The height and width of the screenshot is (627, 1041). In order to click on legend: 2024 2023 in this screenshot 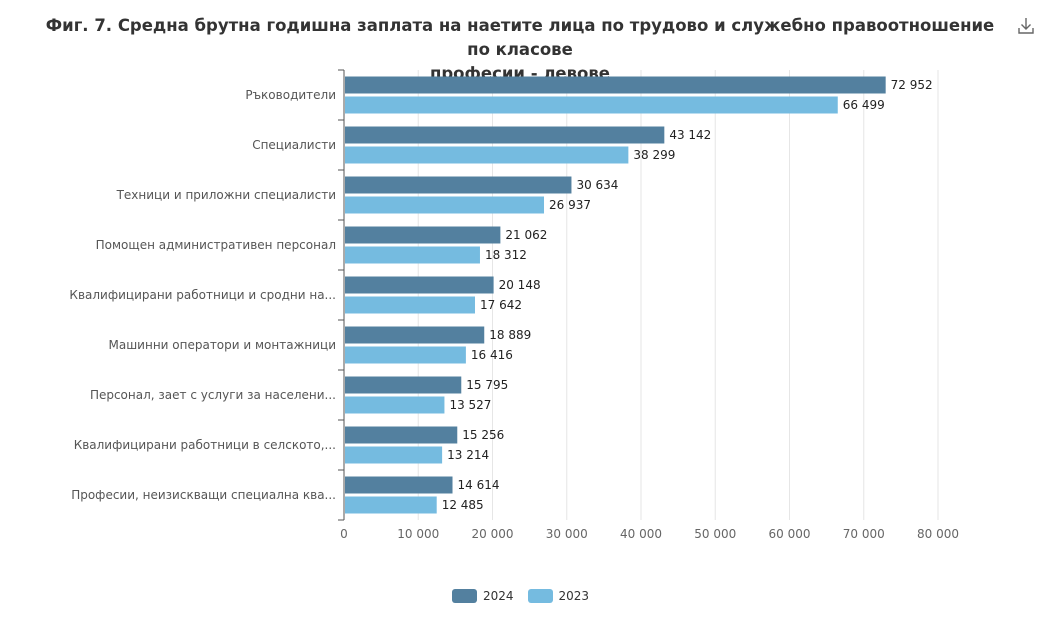, I will do `click(520, 596)`.